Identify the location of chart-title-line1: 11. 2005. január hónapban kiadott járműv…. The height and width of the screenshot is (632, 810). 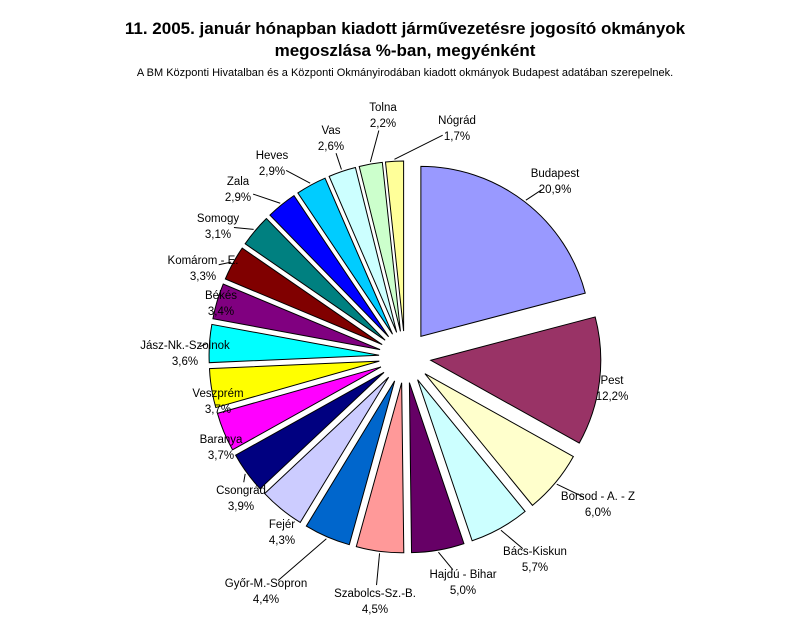
(405, 28).